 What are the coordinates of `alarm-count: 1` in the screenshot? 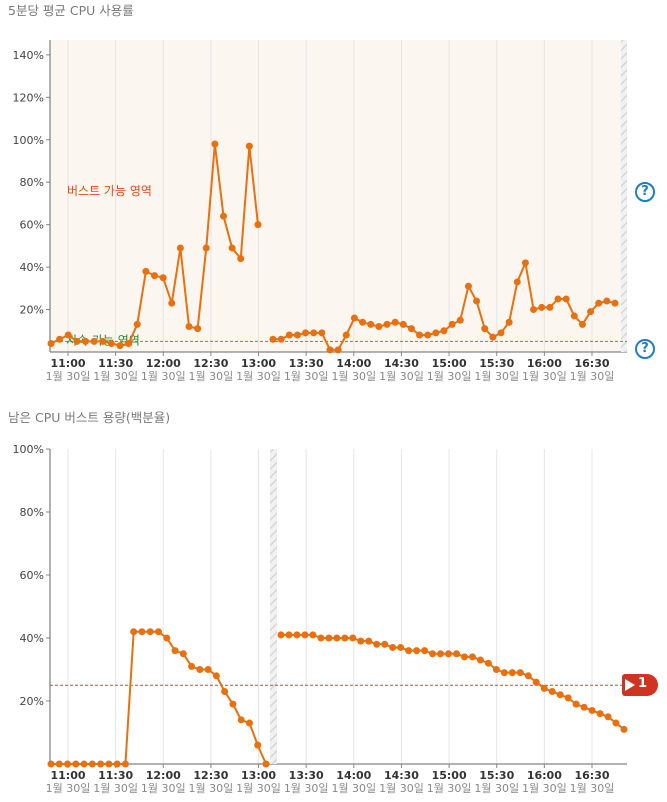 It's located at (643, 683).